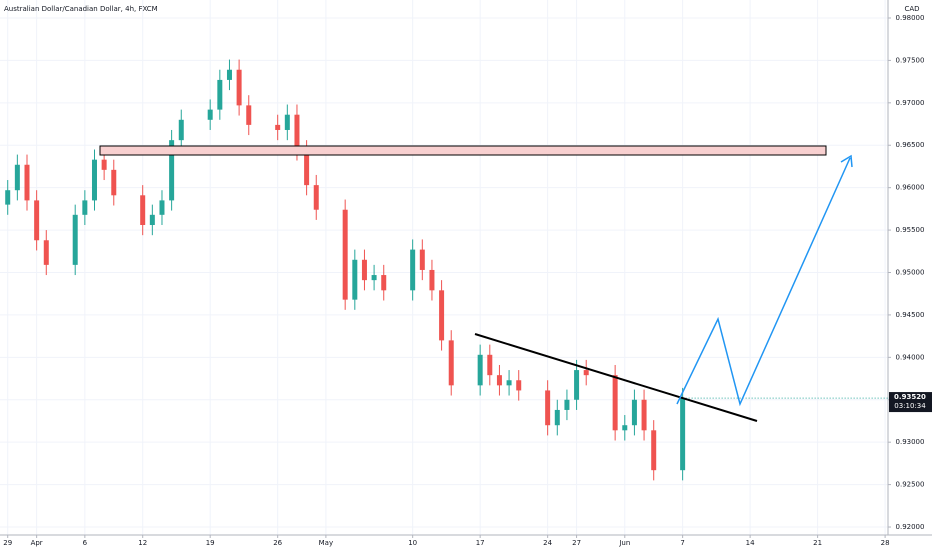 This screenshot has width=932, height=550. I want to click on y-tick-label: 0.93000, so click(910, 442).